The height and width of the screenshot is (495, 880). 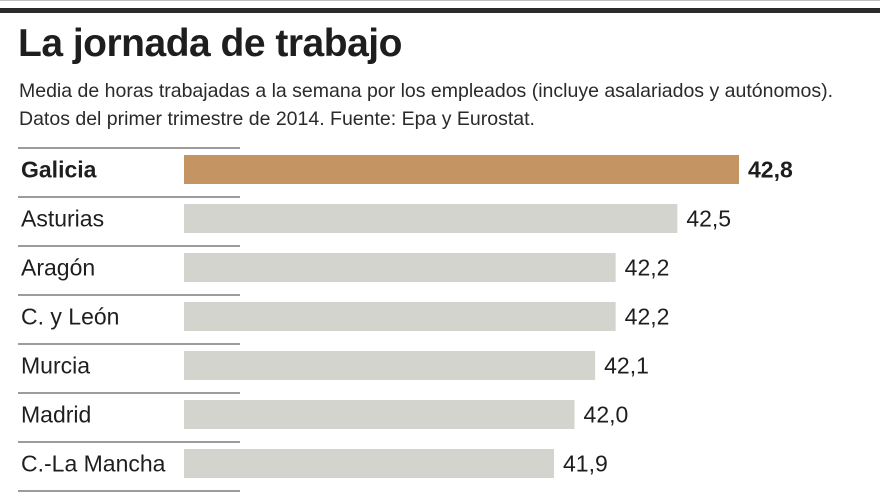 I want to click on value-label-galicia: 42,8, so click(x=770, y=170).